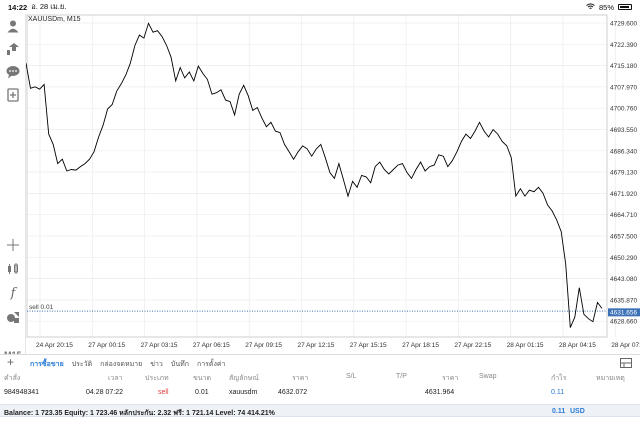 This screenshot has height=447, width=640. I want to click on y-tick-label: 4715.180, so click(623, 66).